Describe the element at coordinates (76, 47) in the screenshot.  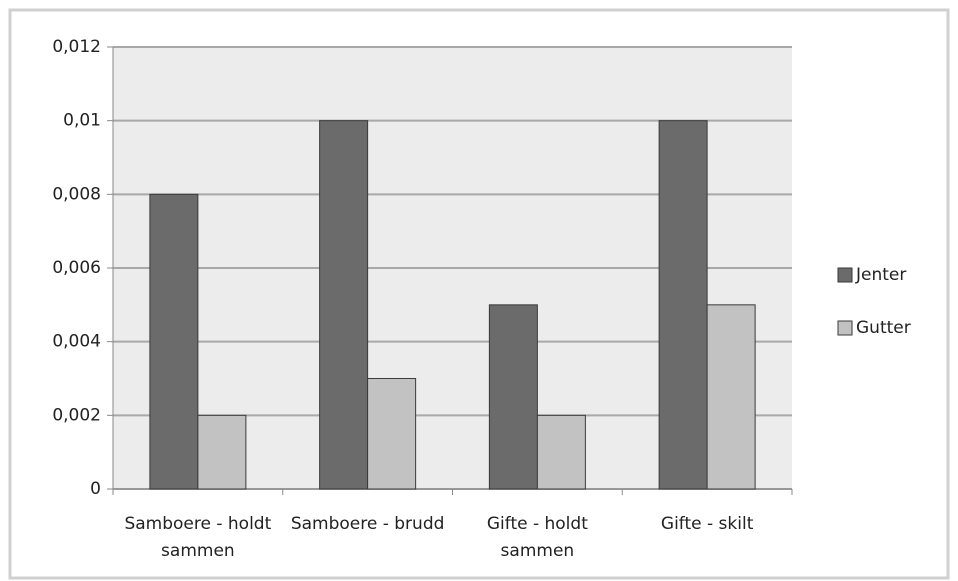
I see `y-tick-label: 0,012` at that location.